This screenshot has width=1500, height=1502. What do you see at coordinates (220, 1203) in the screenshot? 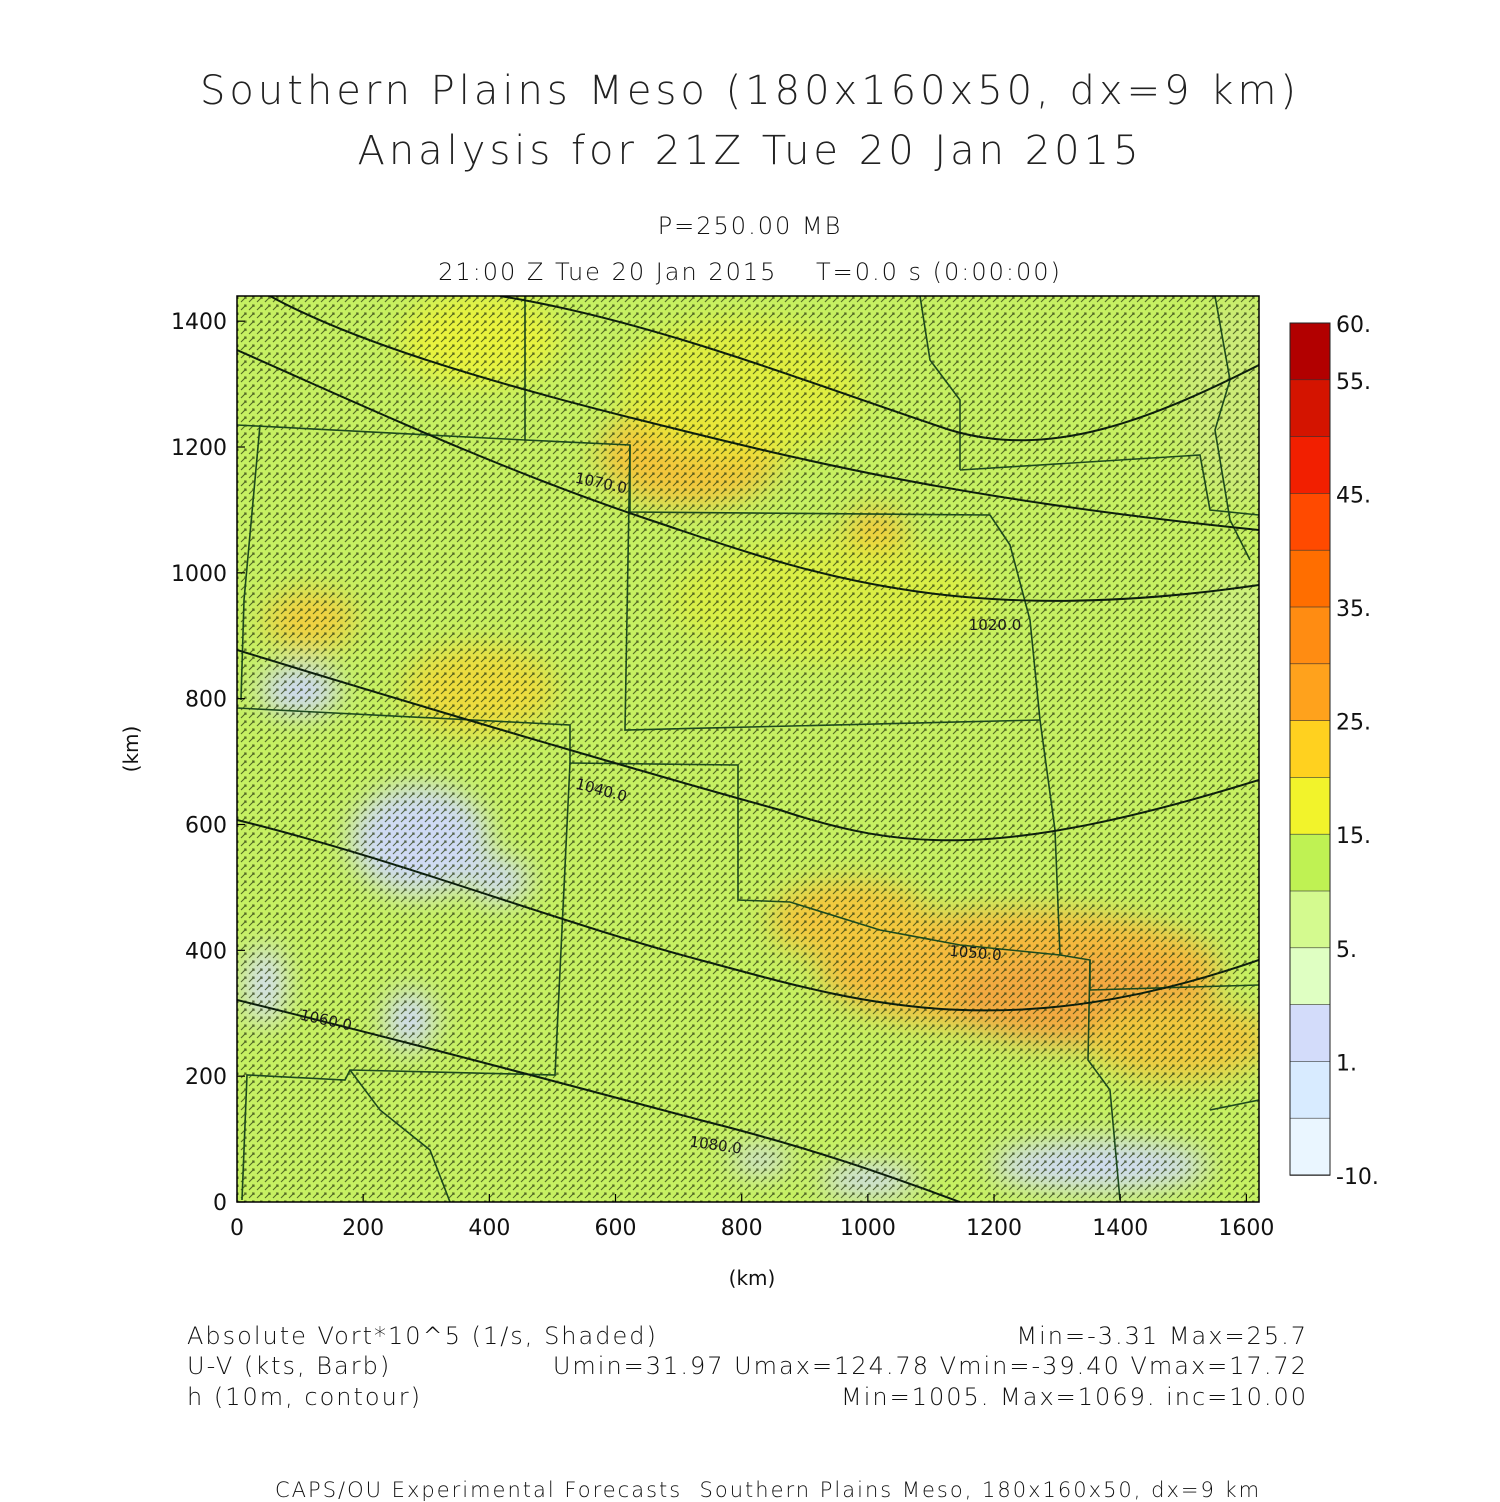
I see `y-tick-label: 0` at bounding box center [220, 1203].